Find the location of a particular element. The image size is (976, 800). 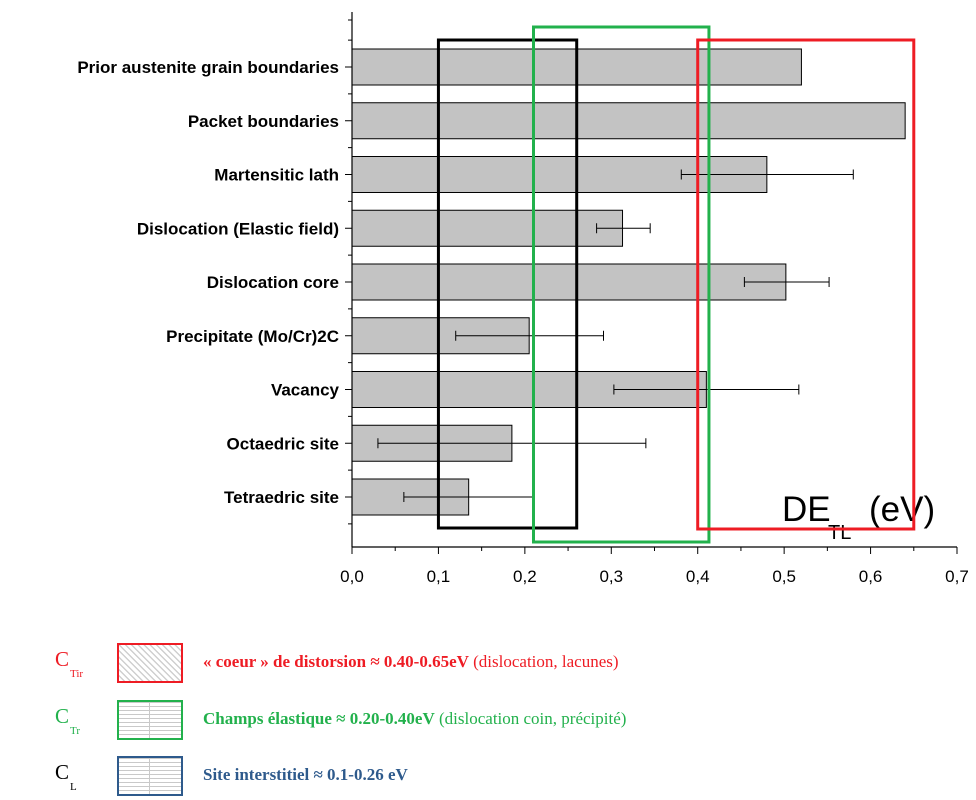

x-tick-label: 0,1 is located at coordinates (439, 576).